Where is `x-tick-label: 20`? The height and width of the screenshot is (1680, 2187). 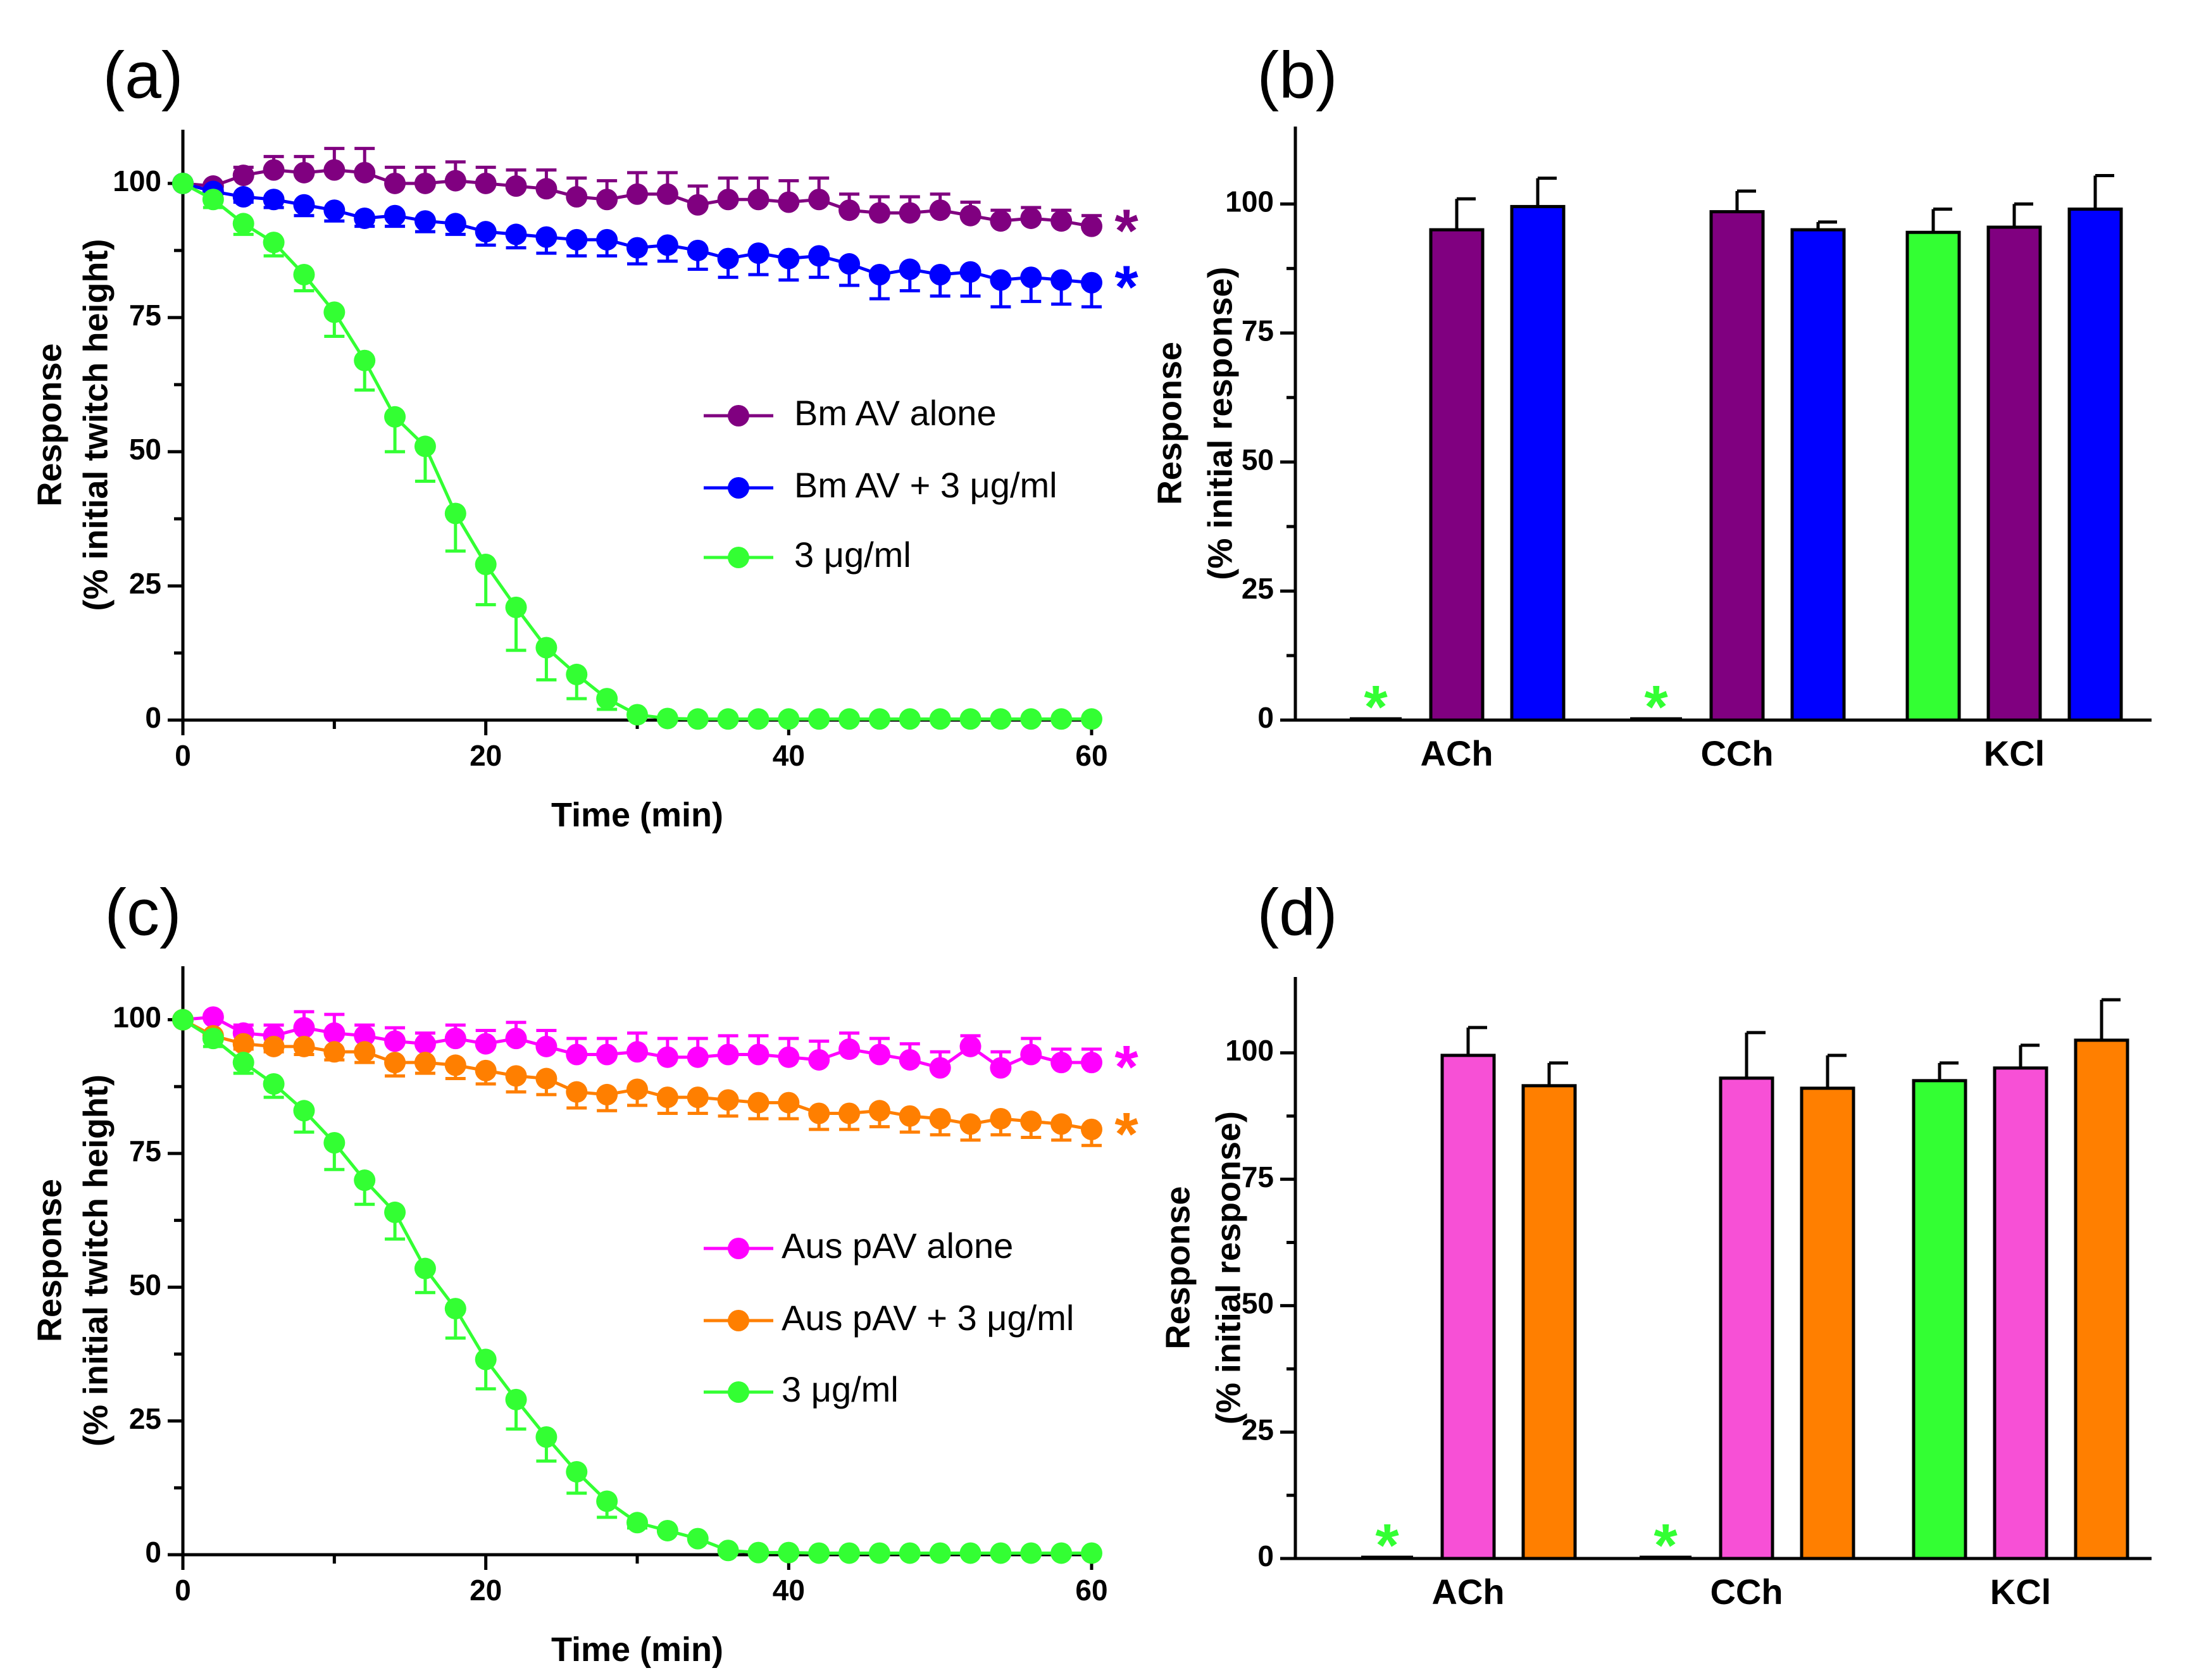
x-tick-label: 20 is located at coordinates (486, 1591).